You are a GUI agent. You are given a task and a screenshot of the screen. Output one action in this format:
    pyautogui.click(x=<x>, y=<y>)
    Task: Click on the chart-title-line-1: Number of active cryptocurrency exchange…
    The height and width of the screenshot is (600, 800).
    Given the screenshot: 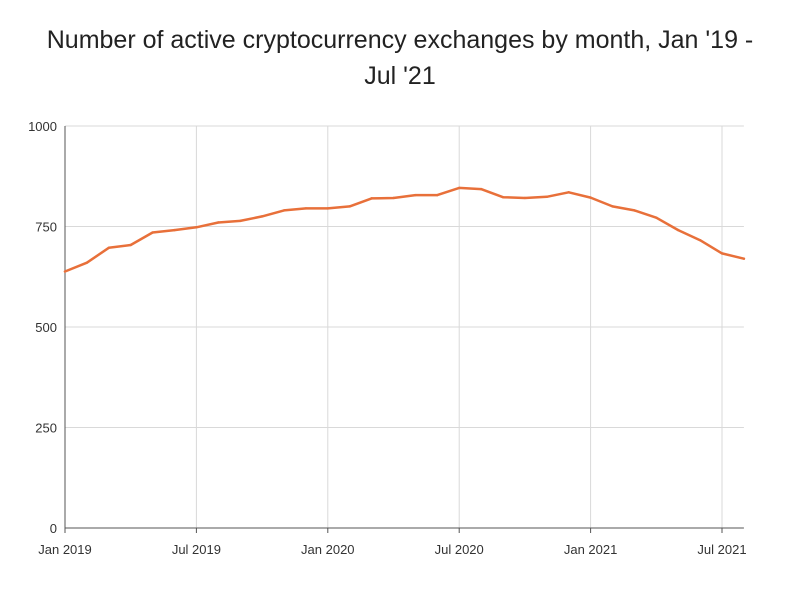 What is the action you would take?
    pyautogui.click(x=400, y=40)
    